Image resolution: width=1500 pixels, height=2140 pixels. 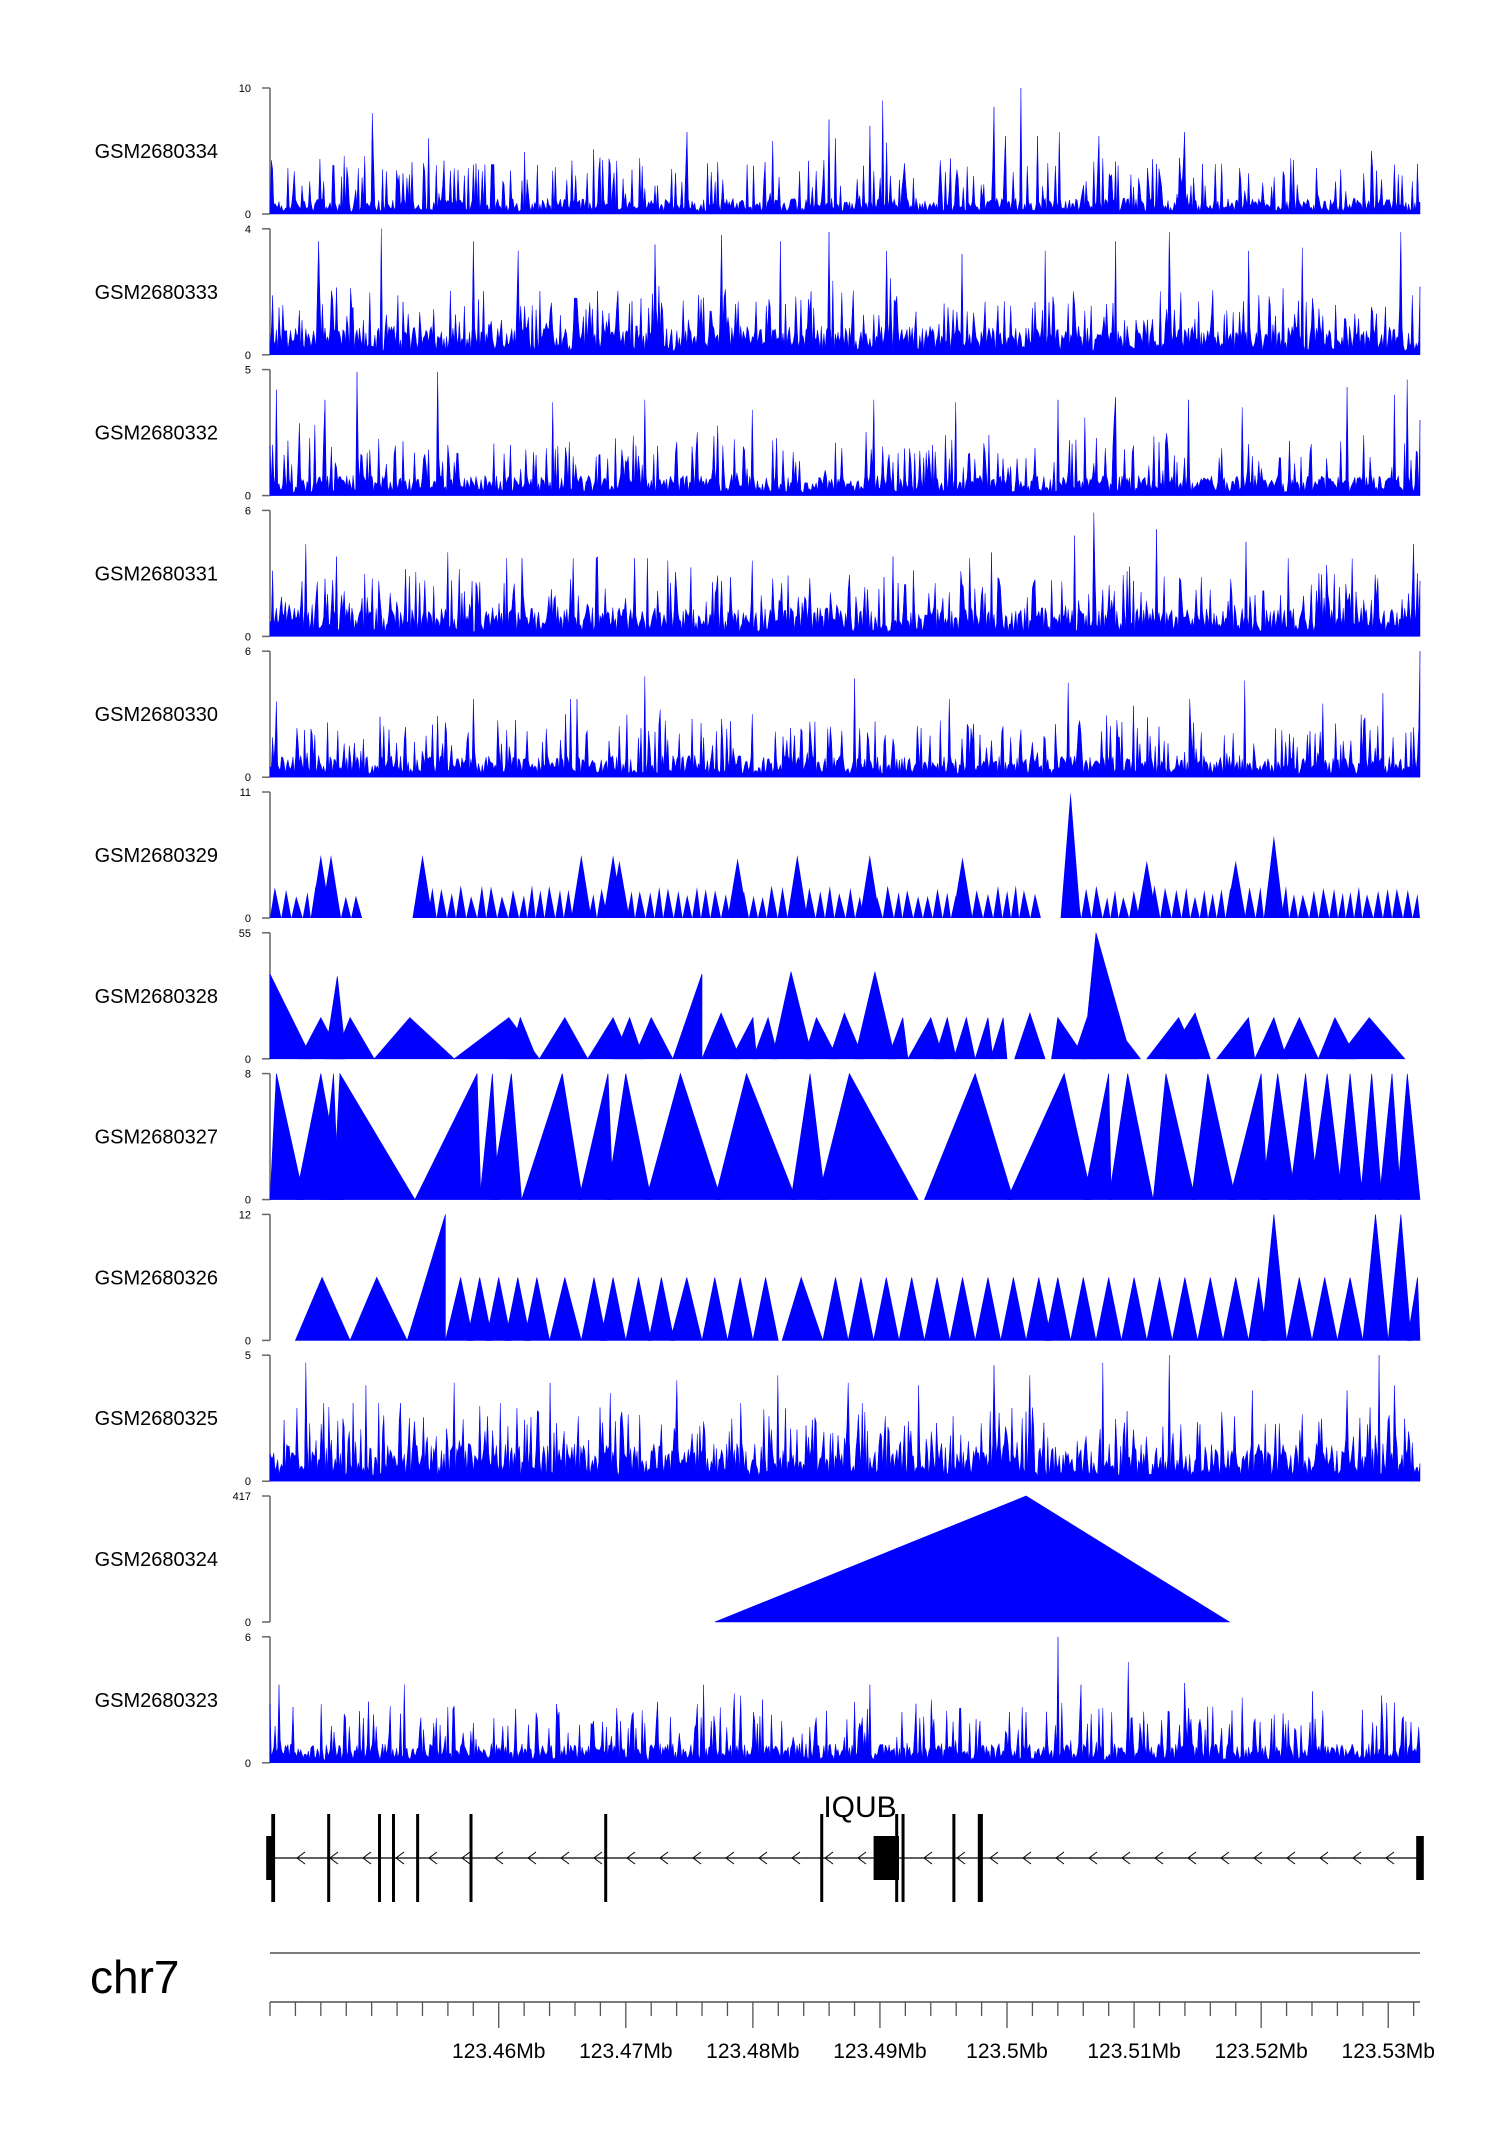 What do you see at coordinates (625, 2051) in the screenshot?
I see `tick-label: 123.47Mb` at bounding box center [625, 2051].